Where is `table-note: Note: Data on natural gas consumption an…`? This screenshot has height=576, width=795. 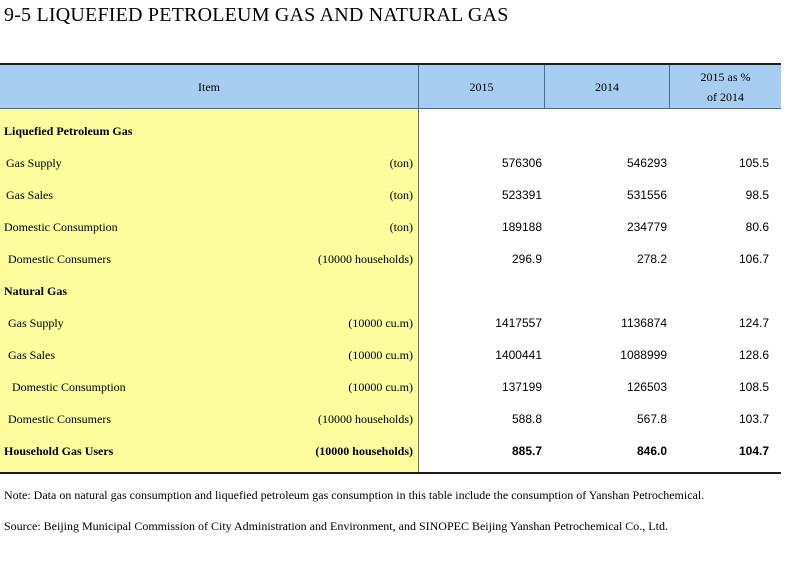 table-note: Note: Data on natural gas consumption an… is located at coordinates (354, 495).